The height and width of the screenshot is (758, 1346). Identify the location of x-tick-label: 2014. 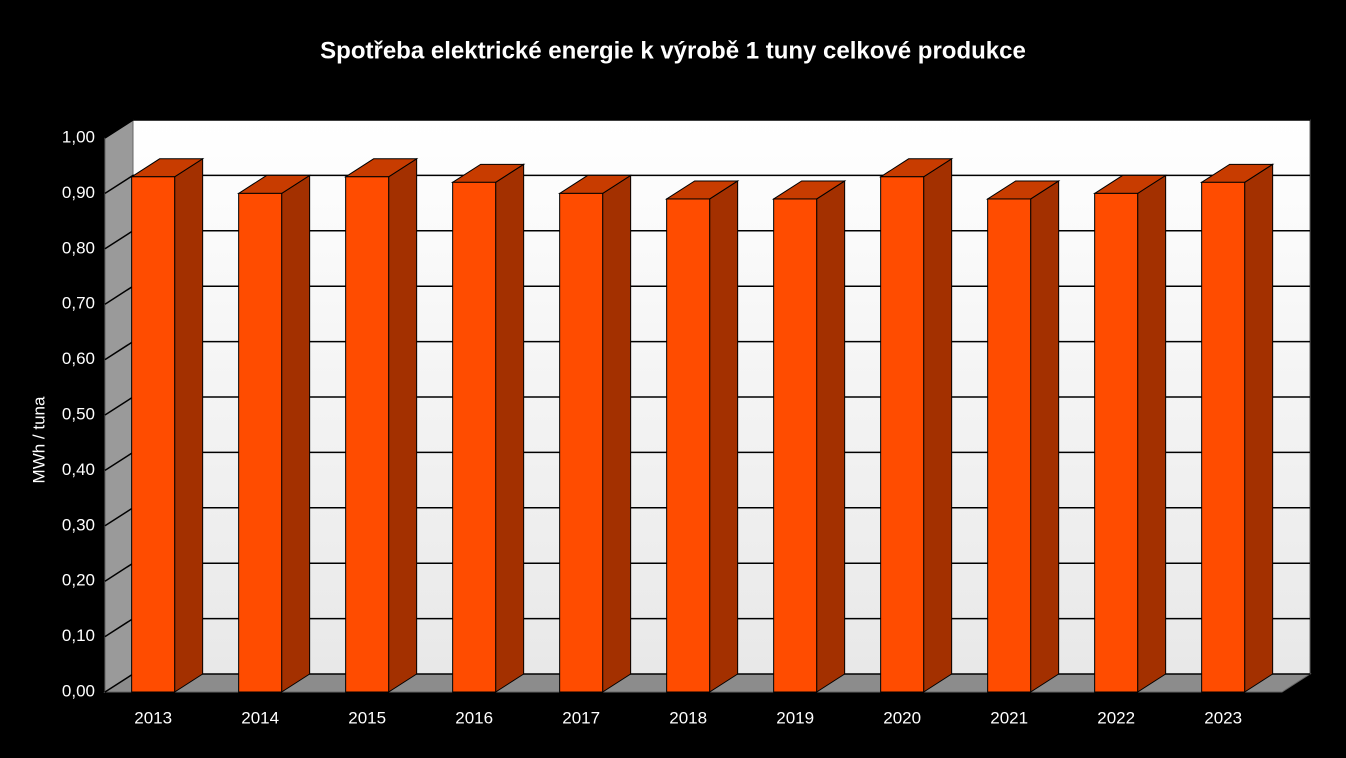
(260, 717).